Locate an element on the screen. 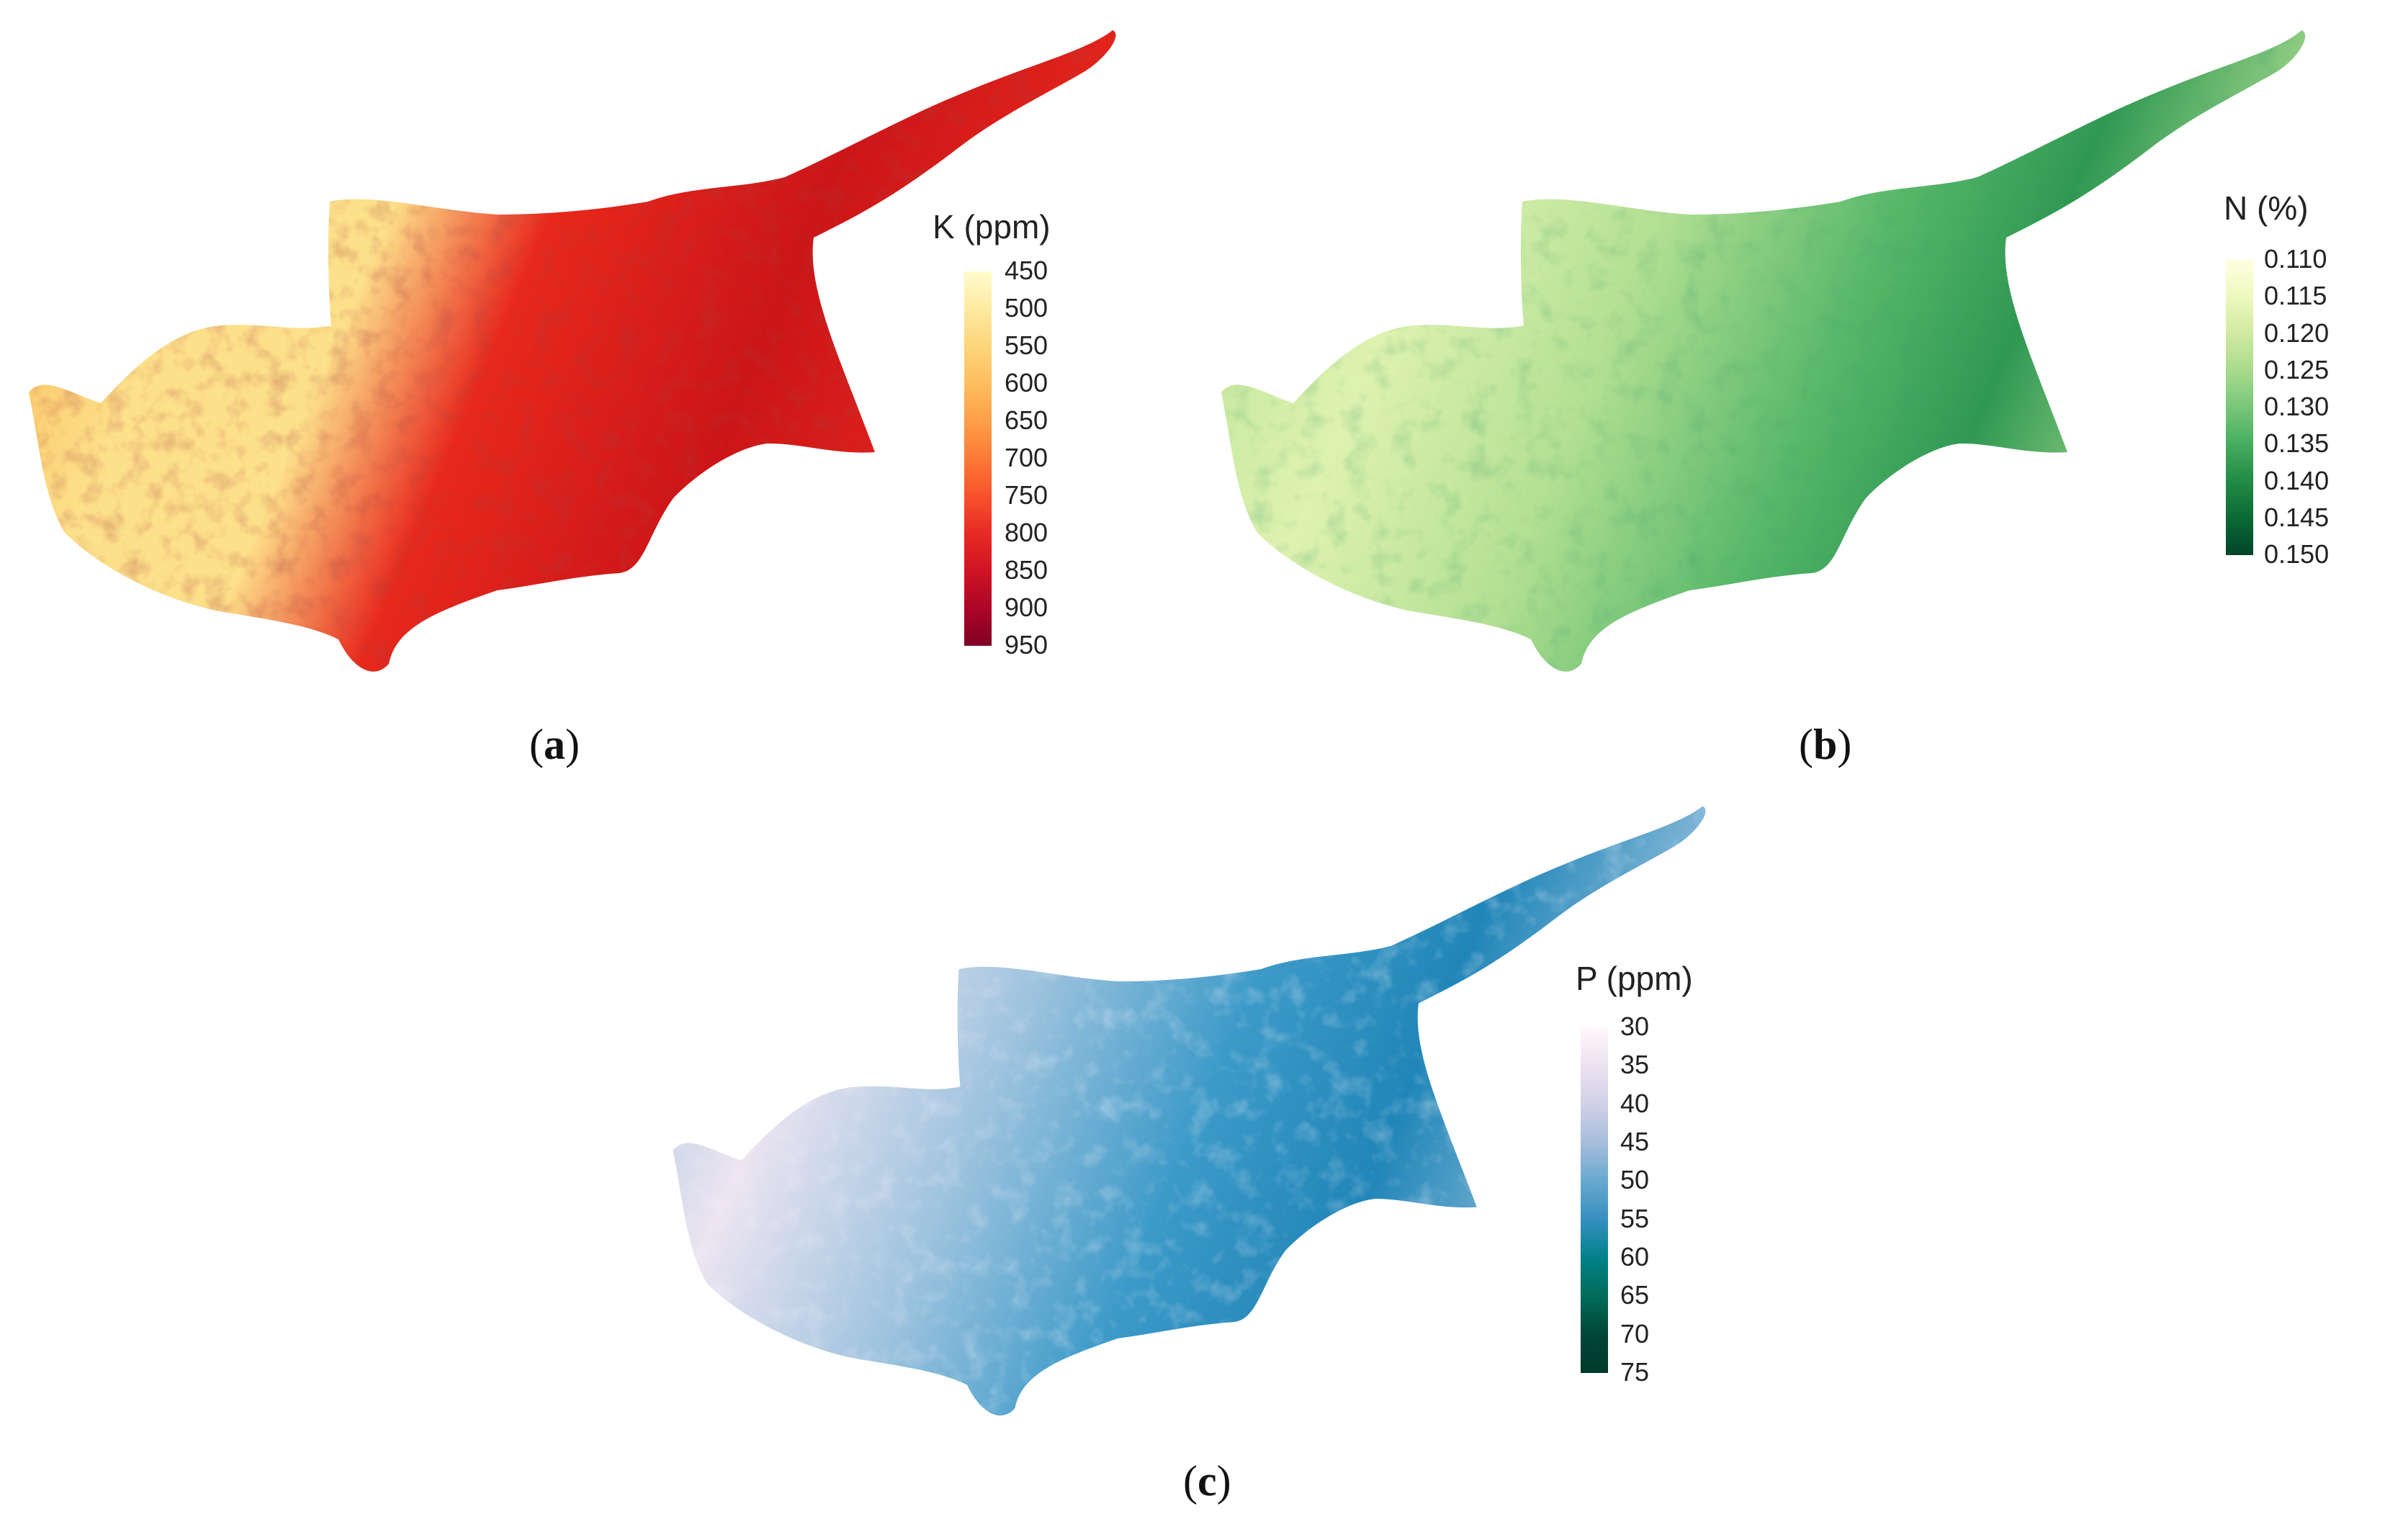 The height and width of the screenshot is (1540, 2385). legend-tick-p: 30 is located at coordinates (1635, 1026).